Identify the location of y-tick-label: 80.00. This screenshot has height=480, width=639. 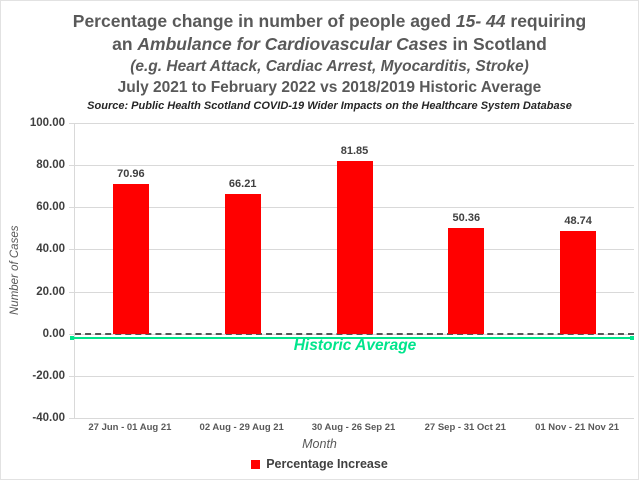
(50, 165).